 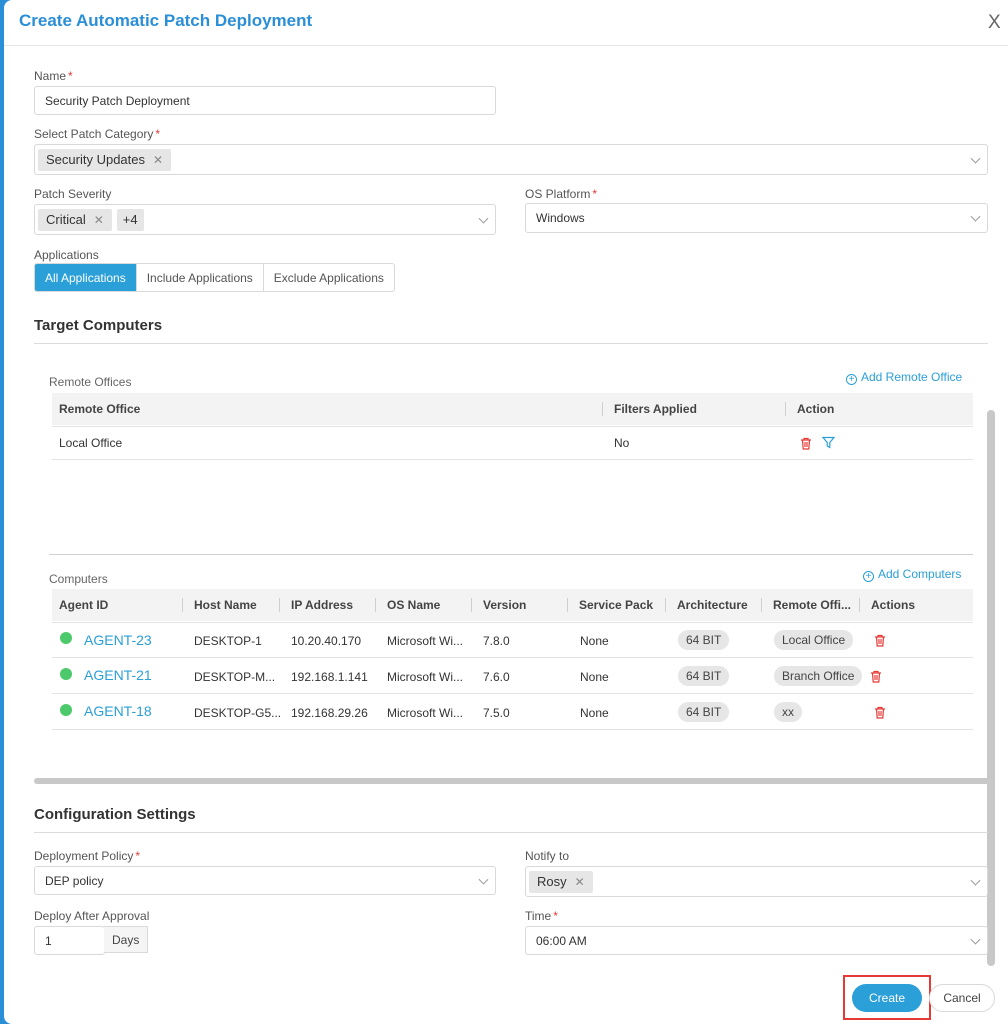 I want to click on patch-severity-label: Patch Severity, so click(x=73, y=194).